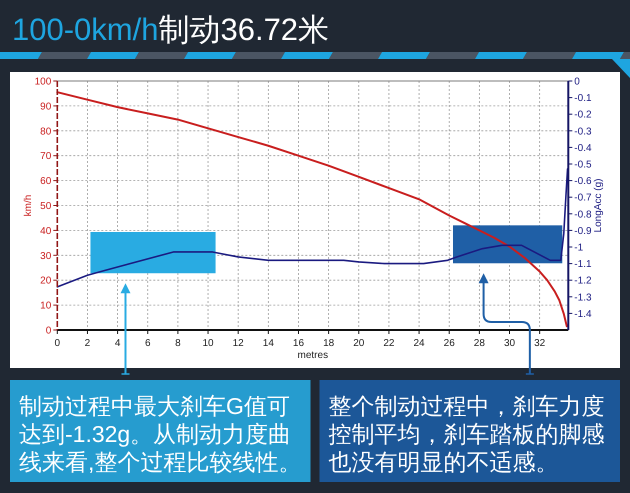 The width and height of the screenshot is (630, 493). I want to click on x-tick-label: 8, so click(178, 343).